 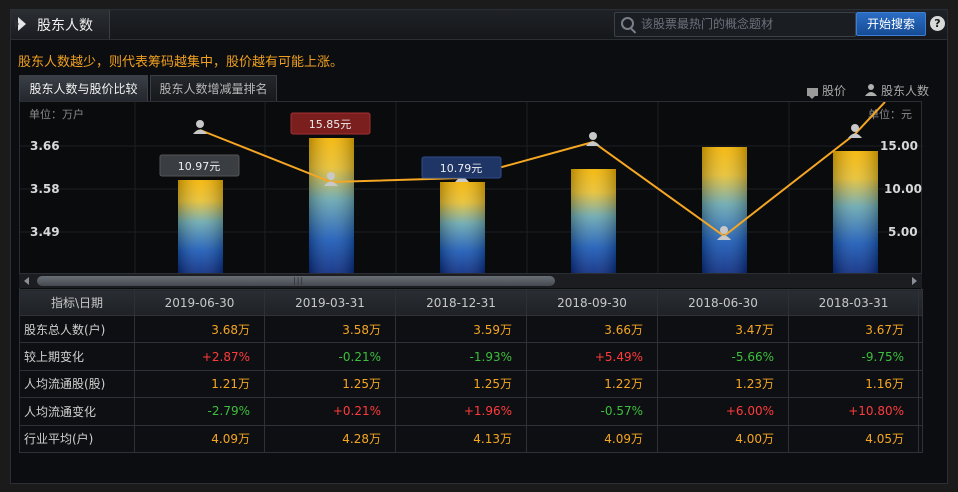 What do you see at coordinates (903, 189) in the screenshot?
I see `right-tick: 10.00` at bounding box center [903, 189].